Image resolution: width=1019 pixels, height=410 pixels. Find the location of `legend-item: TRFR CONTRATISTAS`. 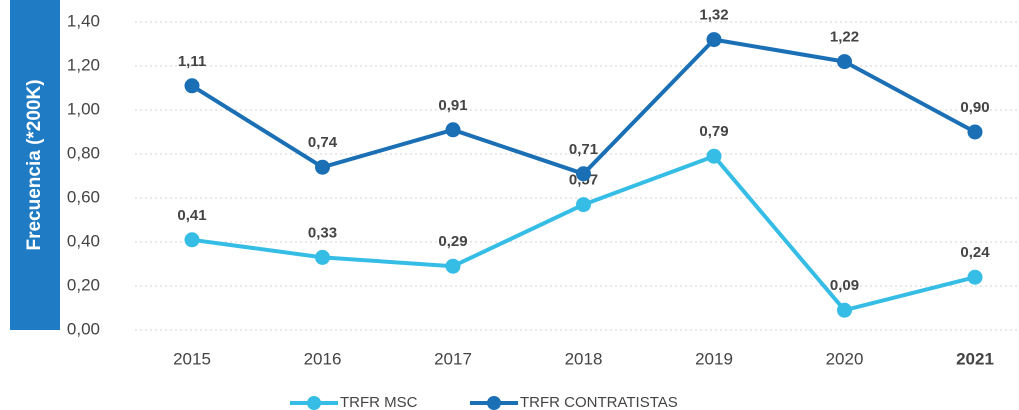

legend-item: TRFR CONTRATISTAS is located at coordinates (574, 402).